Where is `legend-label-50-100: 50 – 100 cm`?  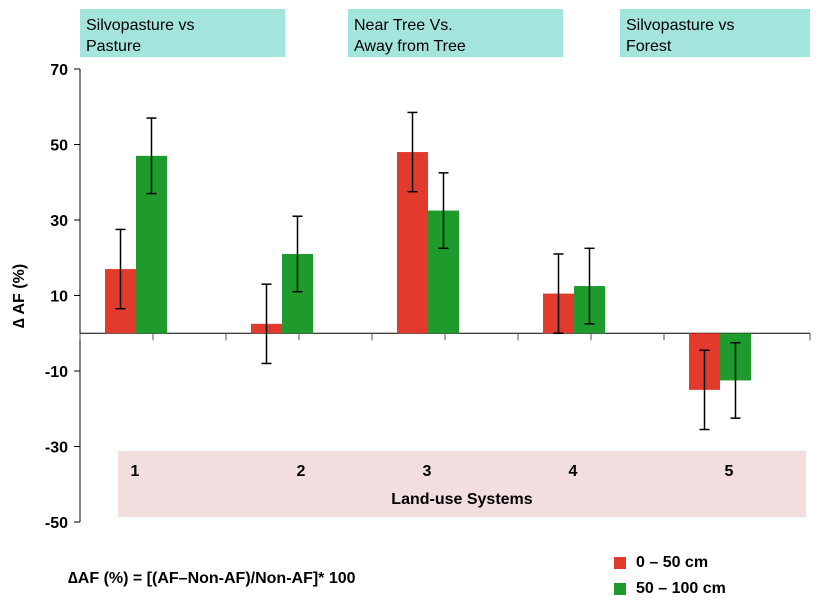 legend-label-50-100: 50 – 100 cm is located at coordinates (681, 588).